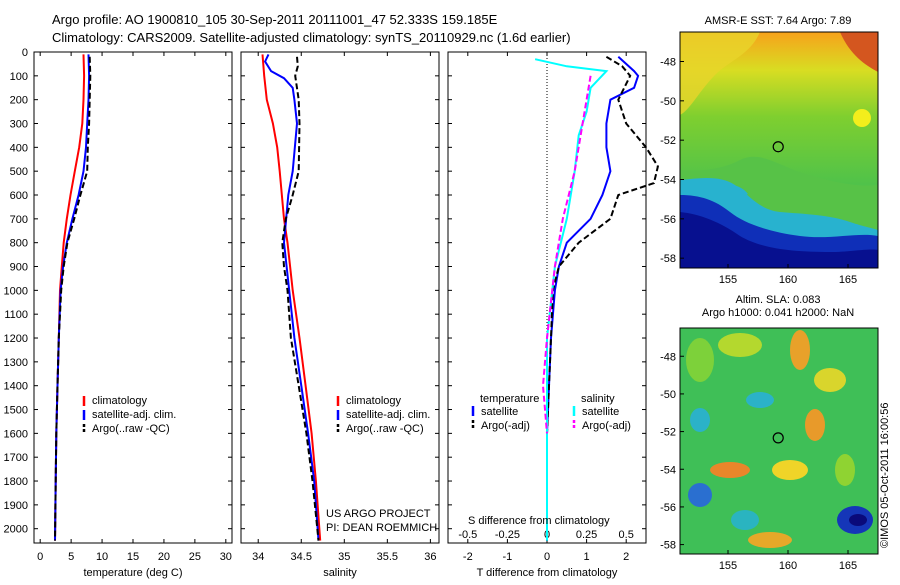 The width and height of the screenshot is (900, 585). Describe the element at coordinates (301, 557) in the screenshot. I see `x-tick-label: 34.5` at that location.